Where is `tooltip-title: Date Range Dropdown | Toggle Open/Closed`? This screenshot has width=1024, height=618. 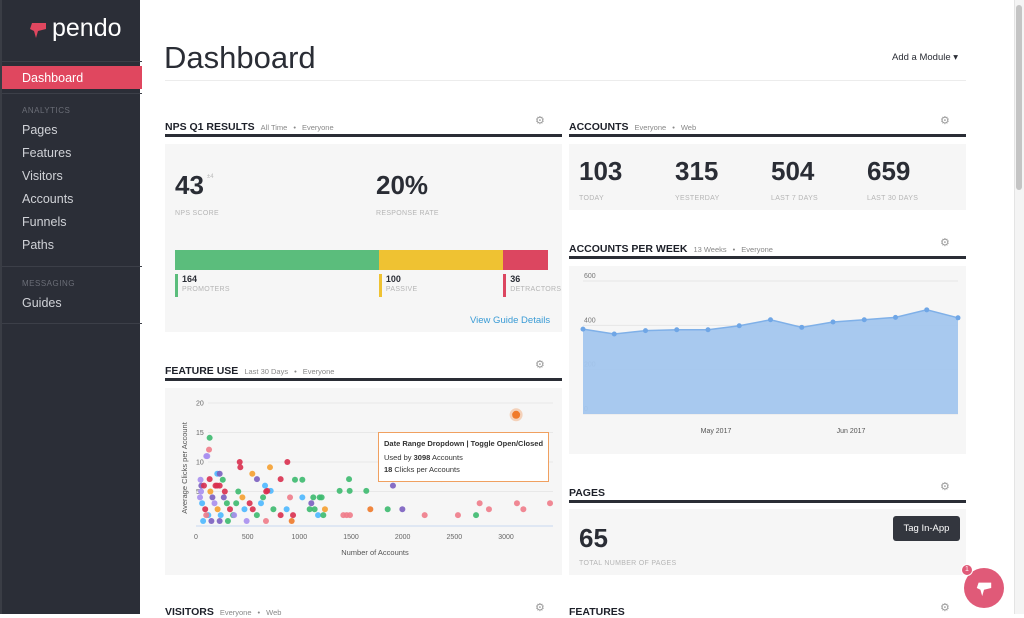
tooltip-title: Date Range Dropdown | Toggle Open/Closed is located at coordinates (464, 443).